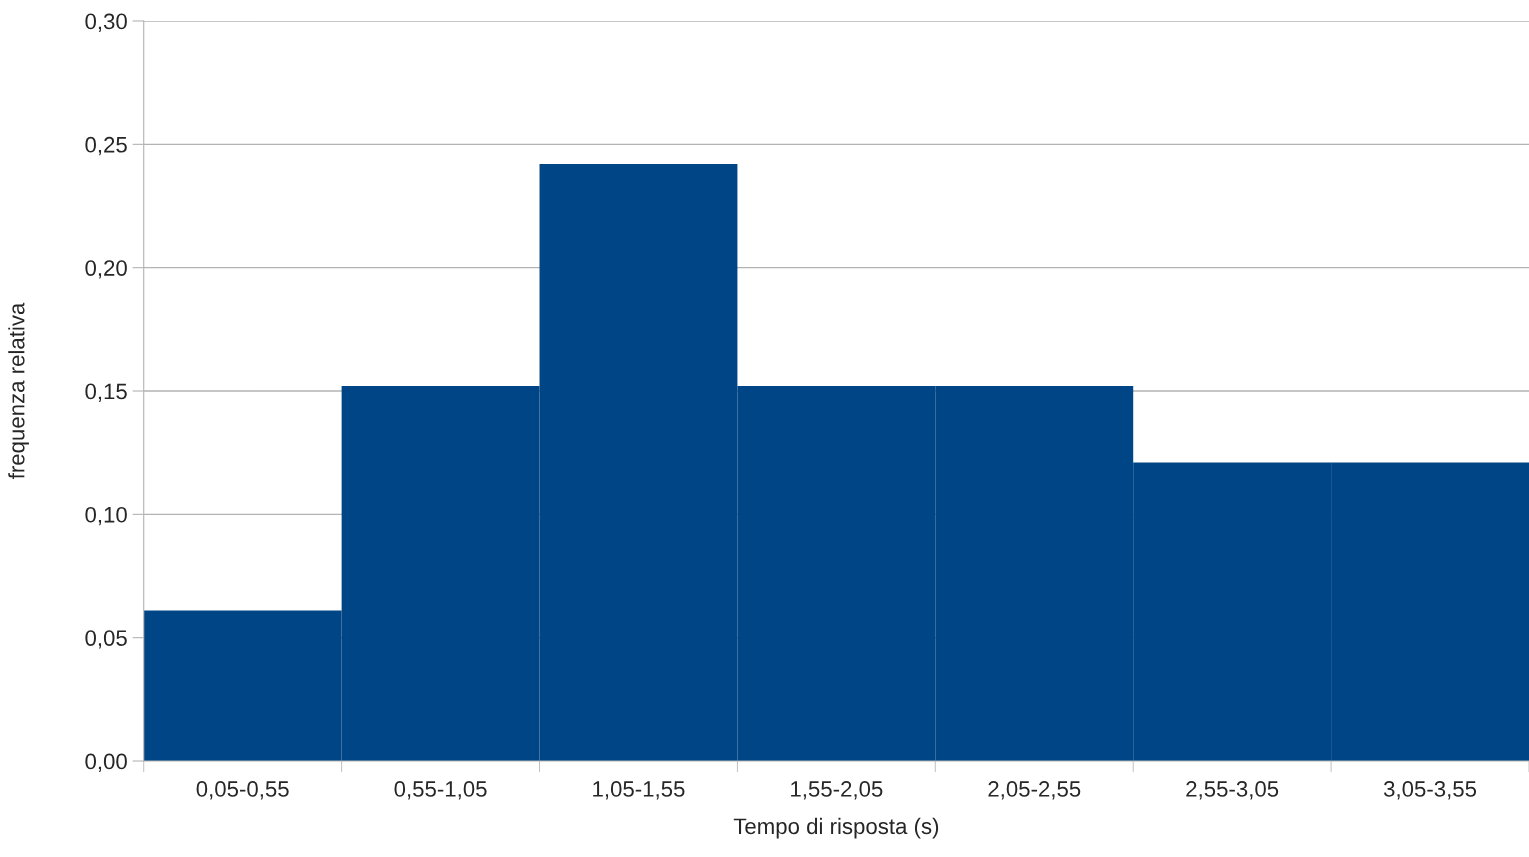 This screenshot has width=1529, height=857. Describe the element at coordinates (639, 790) in the screenshot. I see `x-tick-label: 1,05-1,55` at that location.